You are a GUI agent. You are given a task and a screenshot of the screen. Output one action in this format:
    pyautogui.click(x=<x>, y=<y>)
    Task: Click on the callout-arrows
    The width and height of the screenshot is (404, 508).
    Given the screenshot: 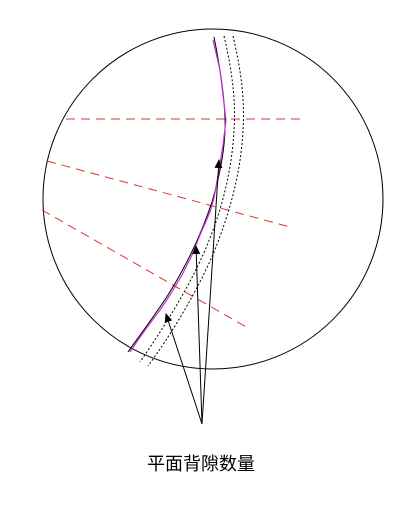 What is the action you would take?
    pyautogui.click(x=193, y=292)
    